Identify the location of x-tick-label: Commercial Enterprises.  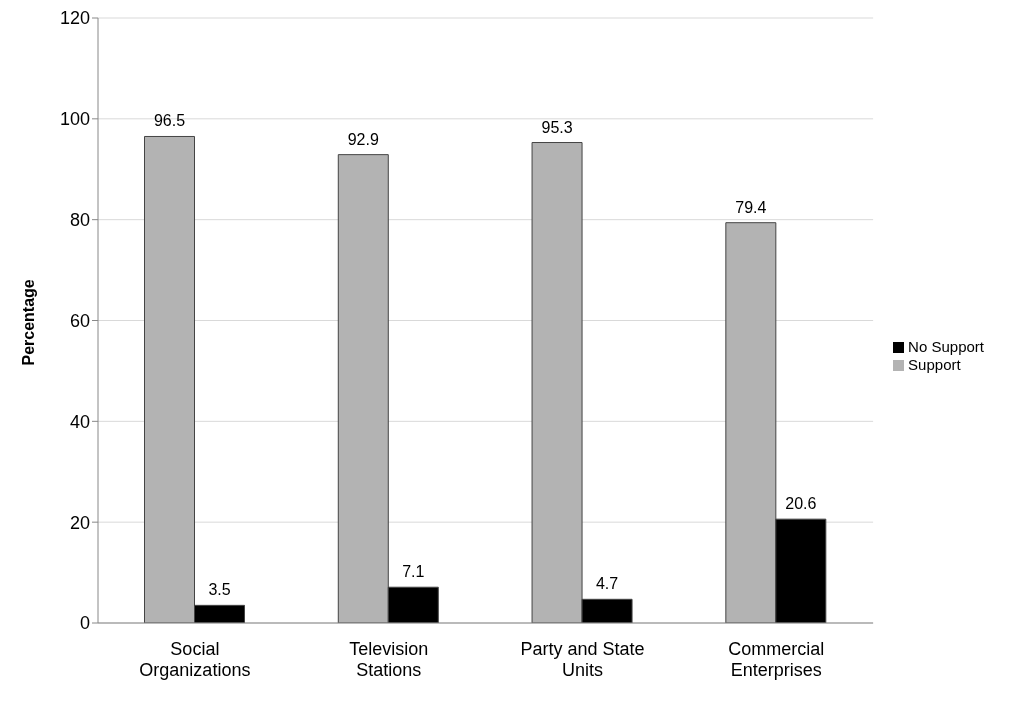
(776, 659).